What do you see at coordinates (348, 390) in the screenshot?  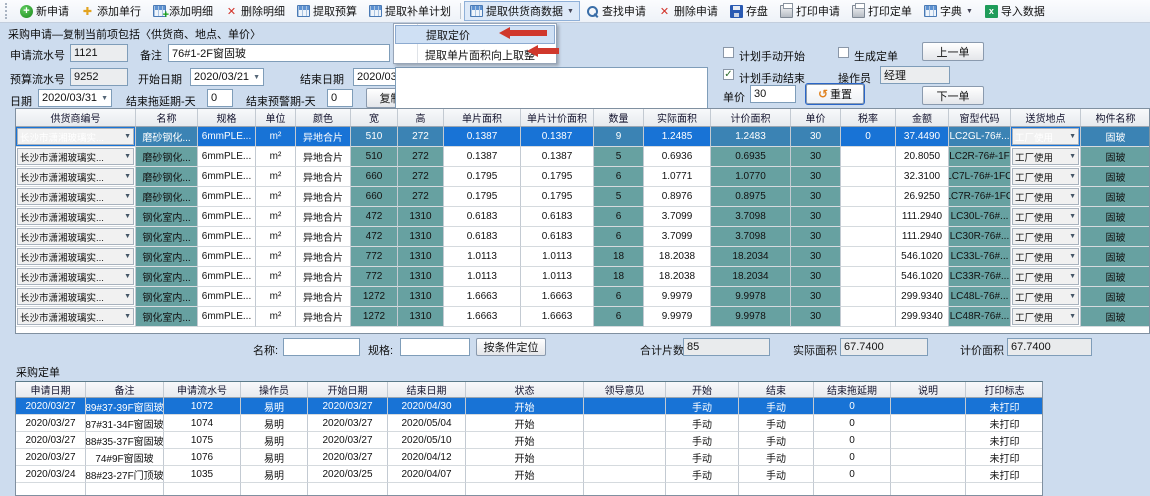 I see `column-header: 开始日期` at bounding box center [348, 390].